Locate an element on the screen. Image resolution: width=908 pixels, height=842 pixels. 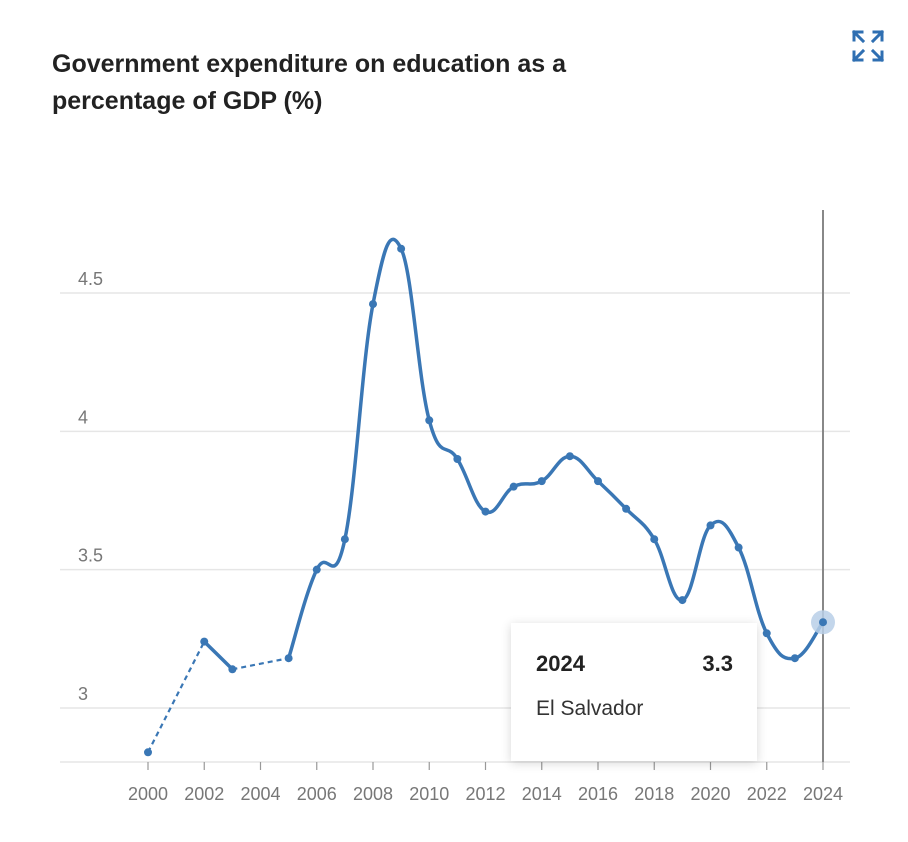
y-tick-label: 3.5 is located at coordinates (90, 556).